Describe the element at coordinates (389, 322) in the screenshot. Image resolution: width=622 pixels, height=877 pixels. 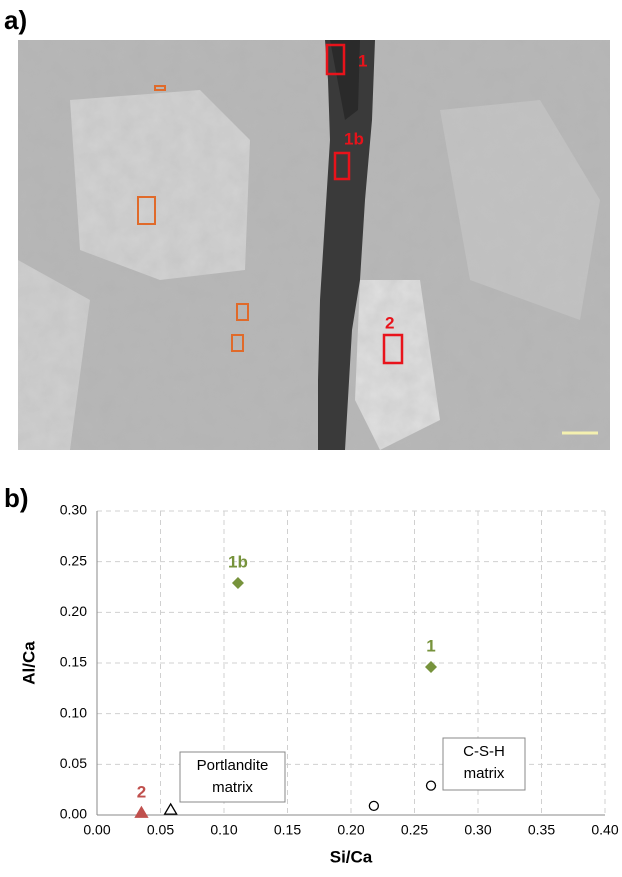
I see `image-marker: 2` at that location.